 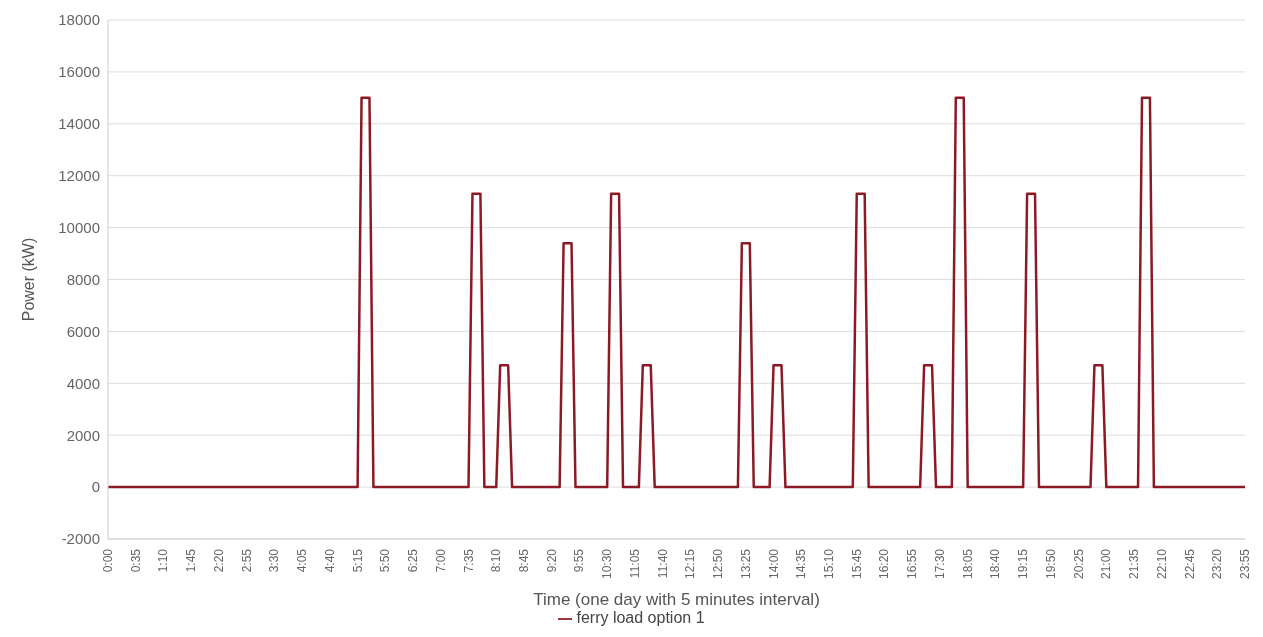 I want to click on y-tick-label: 14000, so click(x=79, y=124).